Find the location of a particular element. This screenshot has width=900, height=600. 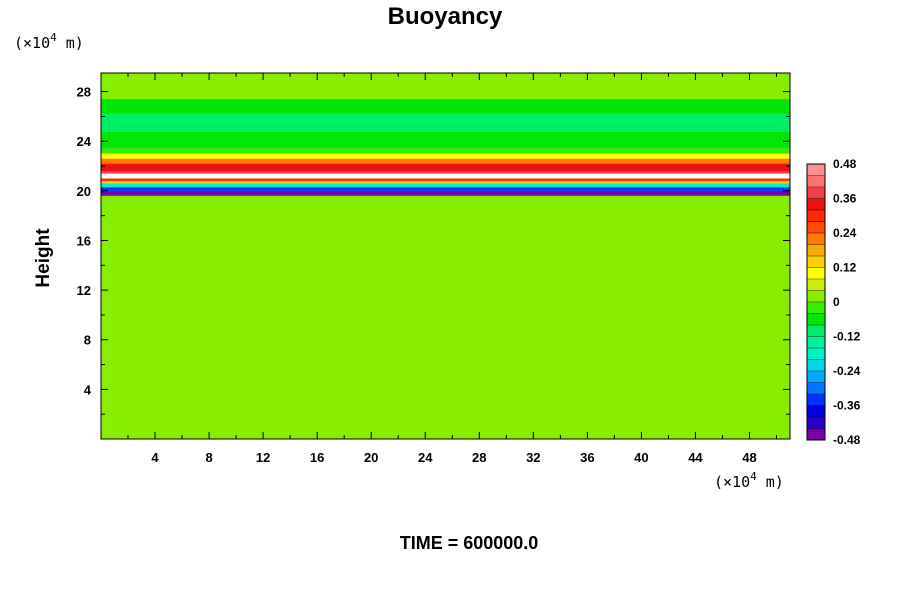

x-tick-label: 8 is located at coordinates (208, 457).